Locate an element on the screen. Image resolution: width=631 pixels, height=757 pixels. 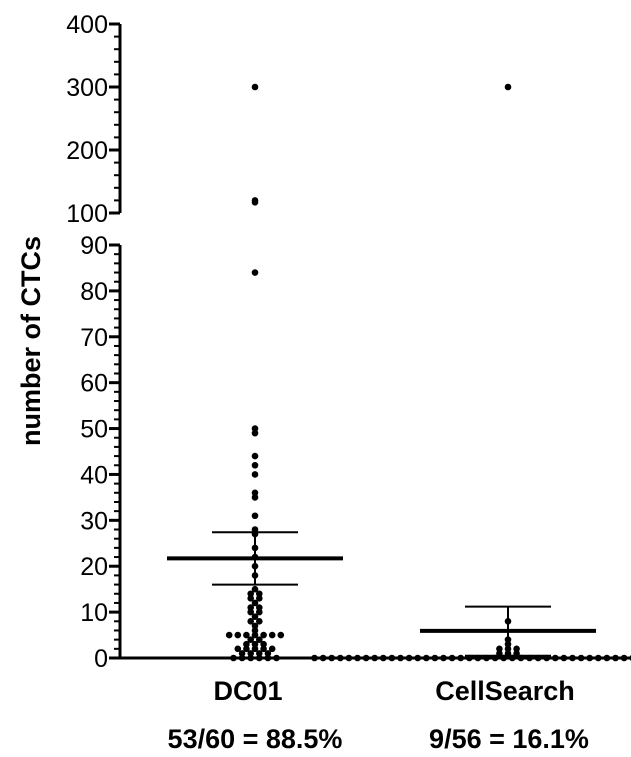
error-bars is located at coordinates (381, 594).